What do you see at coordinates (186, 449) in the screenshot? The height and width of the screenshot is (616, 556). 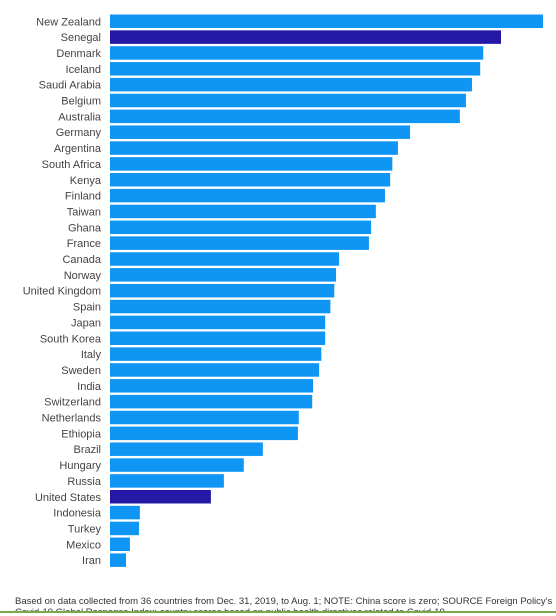 I see `bar-brazil` at bounding box center [186, 449].